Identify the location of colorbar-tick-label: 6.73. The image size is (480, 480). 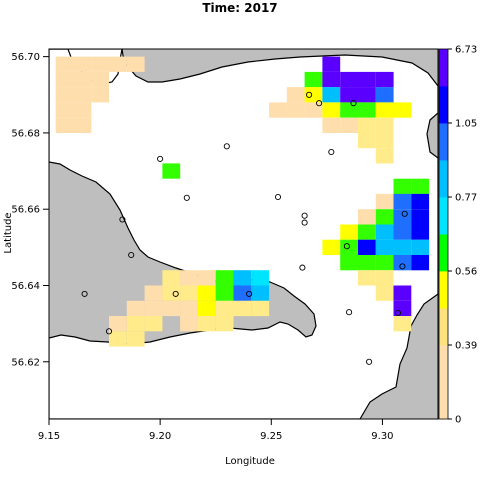
(466, 50).